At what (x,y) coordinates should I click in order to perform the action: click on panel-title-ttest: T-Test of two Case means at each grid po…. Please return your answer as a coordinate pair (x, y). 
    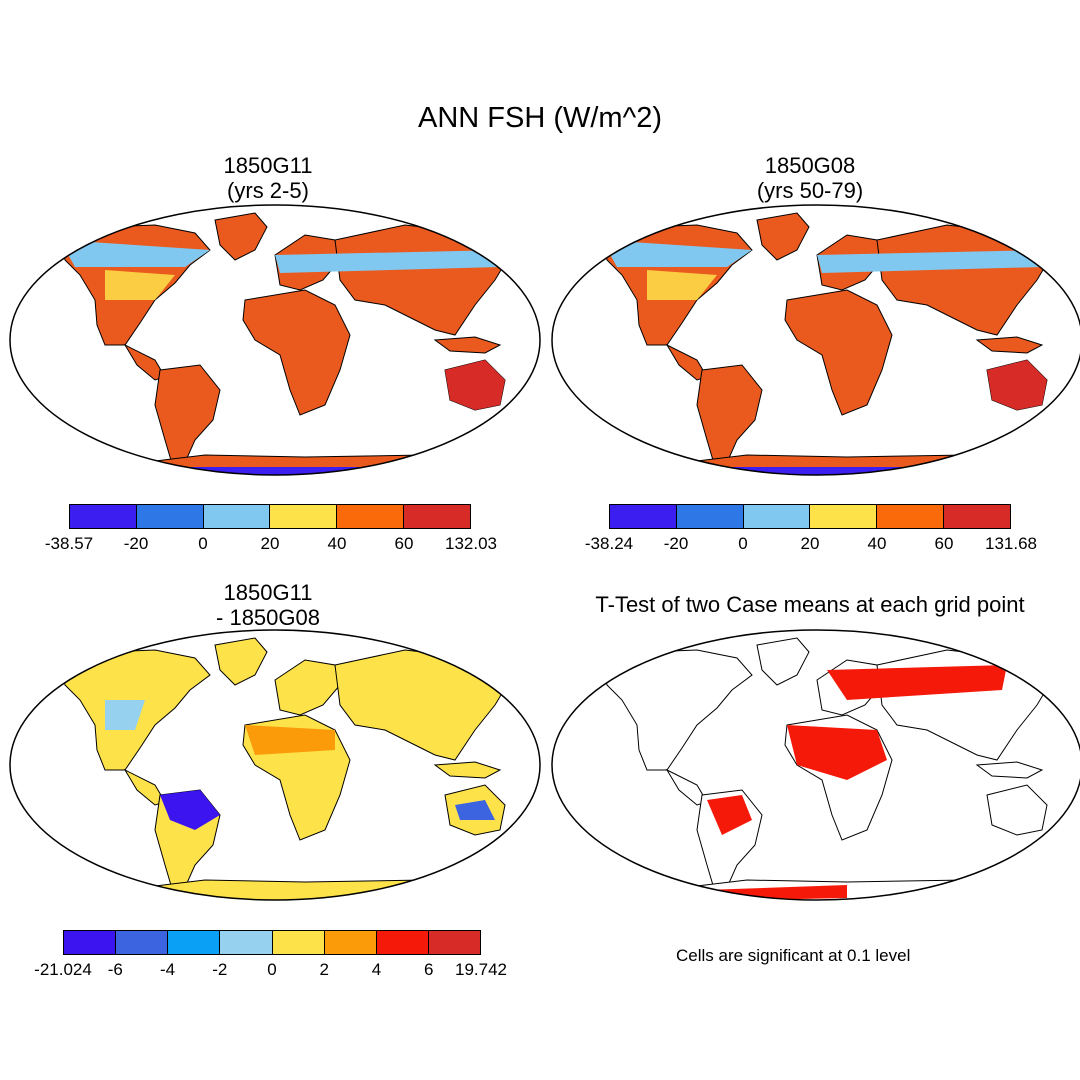
    Looking at the image, I should click on (810, 604).